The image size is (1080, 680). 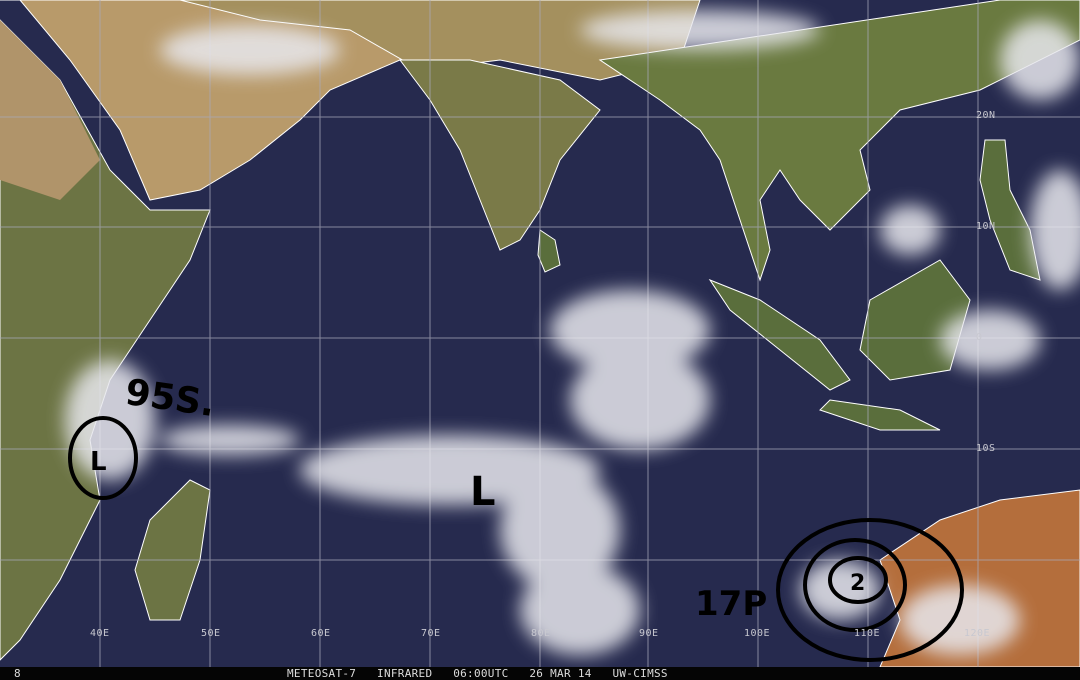 What do you see at coordinates (986, 115) in the screenshot?
I see `lat-label: 20N` at bounding box center [986, 115].